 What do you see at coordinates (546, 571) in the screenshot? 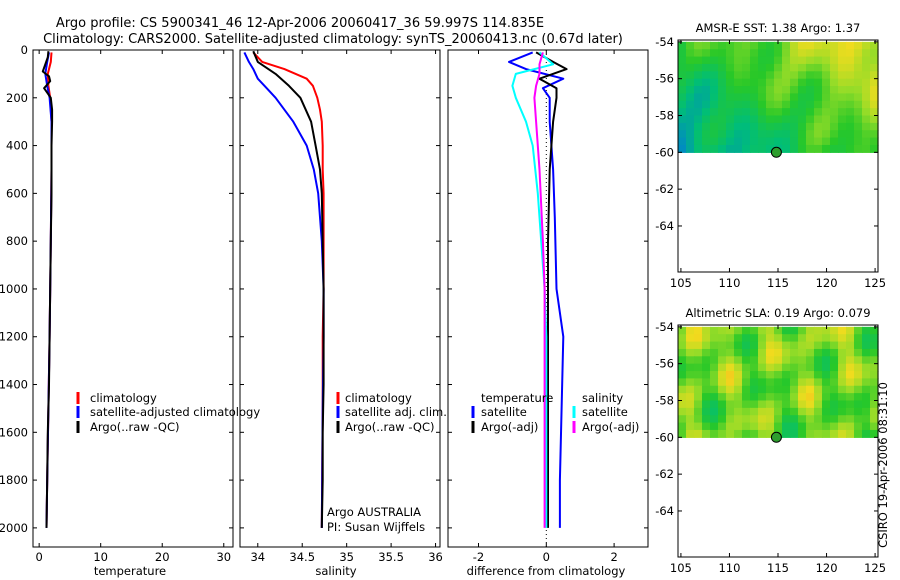
I see `difference-xlabel: difference from climatology` at bounding box center [546, 571].